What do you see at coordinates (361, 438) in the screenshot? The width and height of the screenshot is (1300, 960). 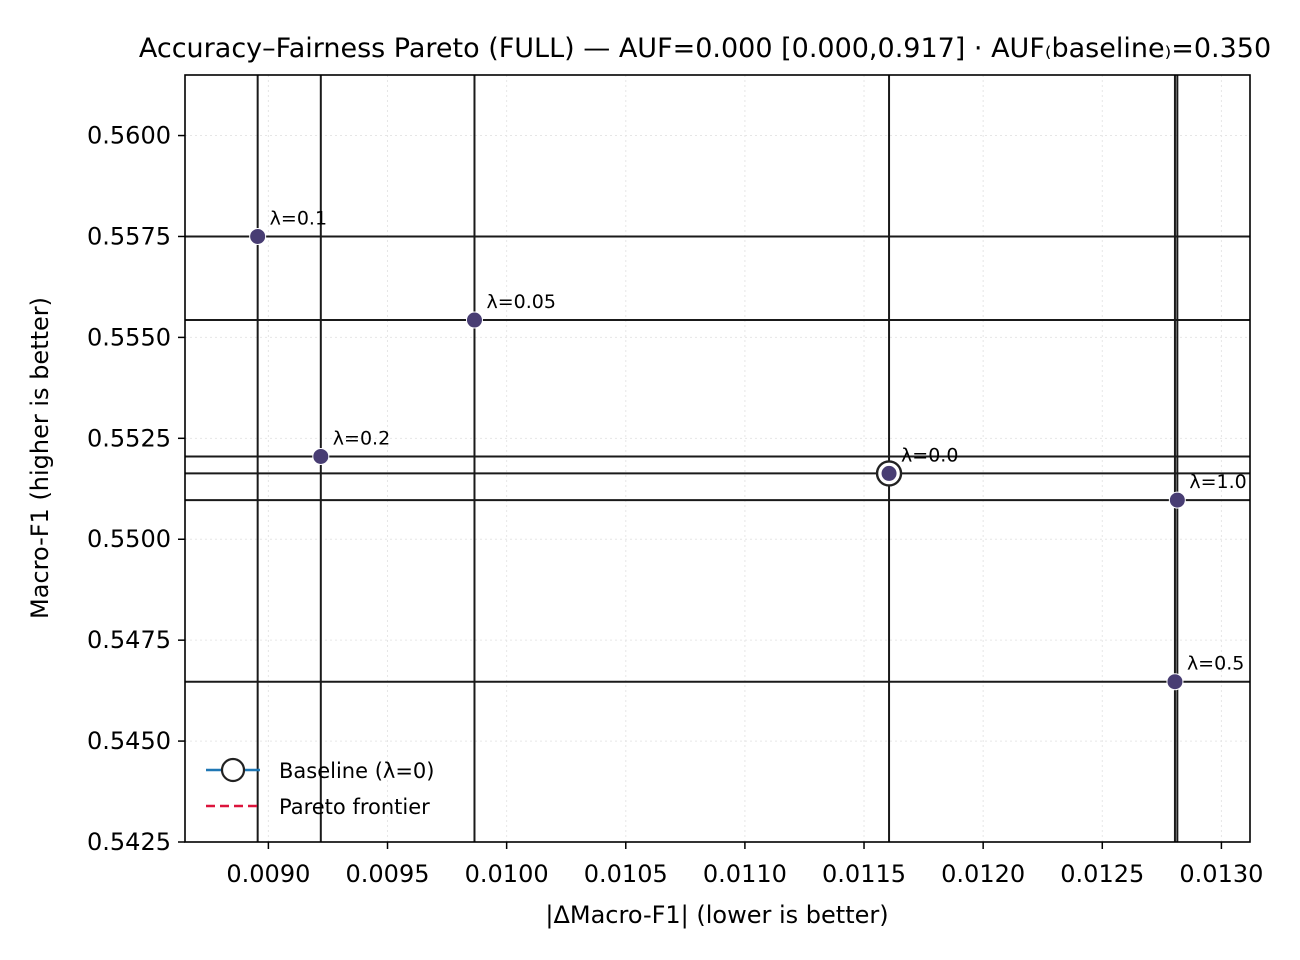 I see `point-label: λ=0.2` at bounding box center [361, 438].